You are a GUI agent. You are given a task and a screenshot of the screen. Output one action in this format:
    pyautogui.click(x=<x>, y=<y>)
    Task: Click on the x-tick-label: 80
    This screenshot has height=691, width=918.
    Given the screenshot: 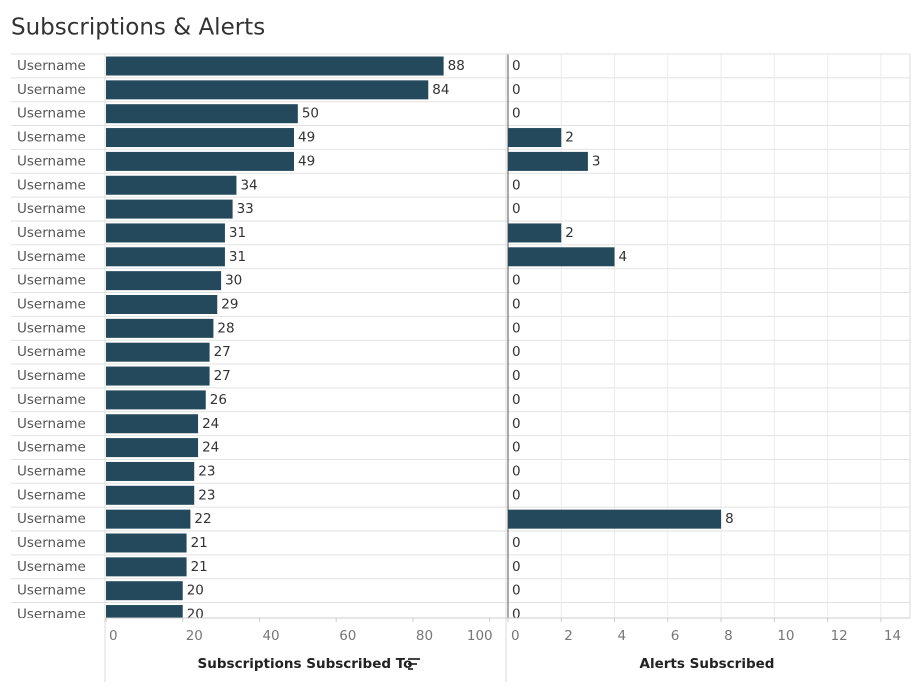 What is the action you would take?
    pyautogui.click(x=424, y=636)
    